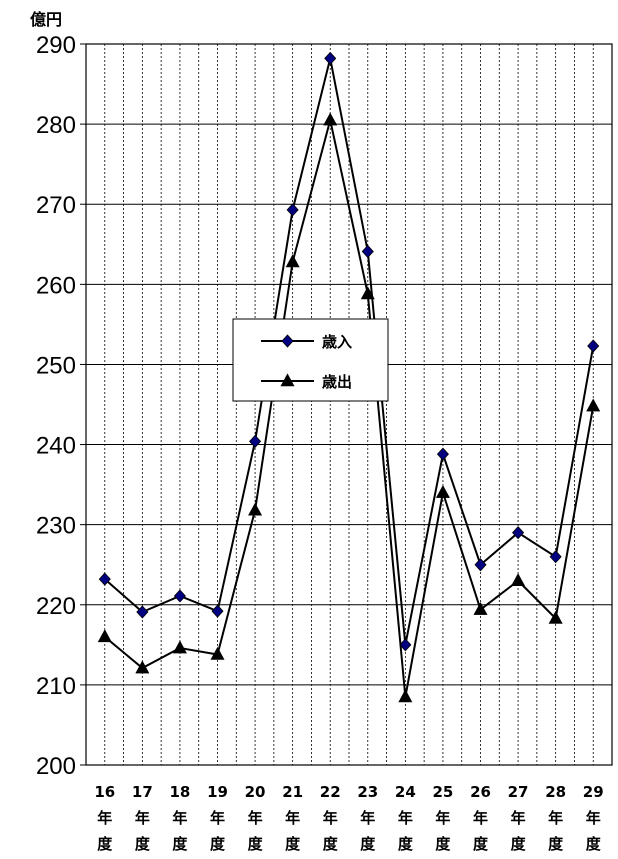 Image resolution: width=618 pixels, height=859 pixels. I want to click on x-tick-label: 17, so click(142, 792).